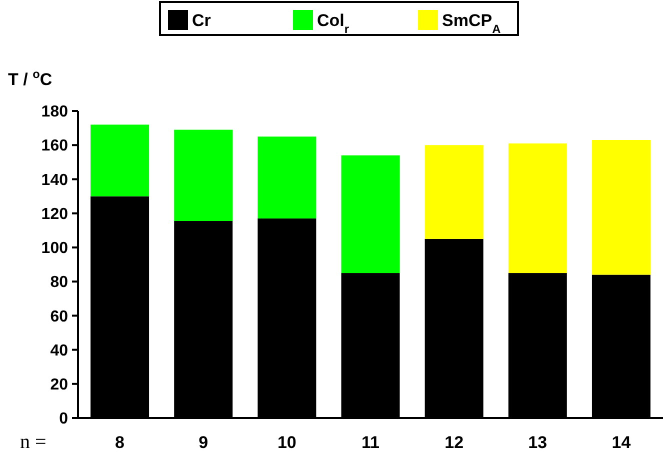  Describe the element at coordinates (538, 442) in the screenshot. I see `x-tick-label: 13` at that location.